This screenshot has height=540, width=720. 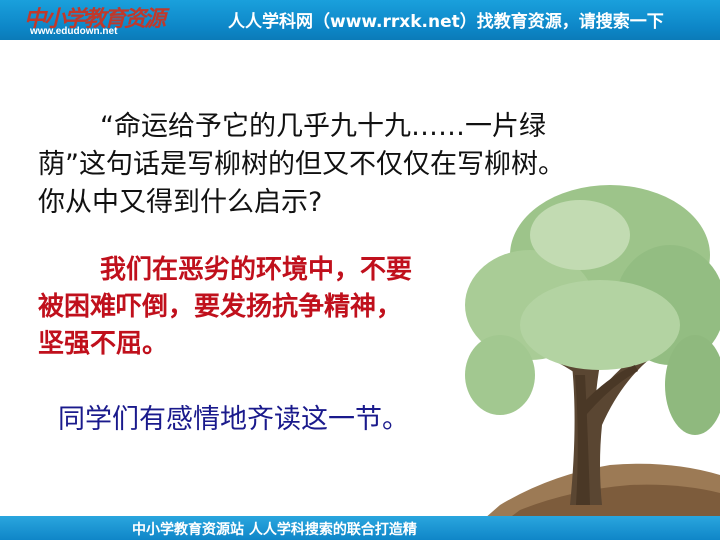 I want to click on answer-line-2: 被困难吓倒，要发扬抗争精神，, so click(x=220, y=307).